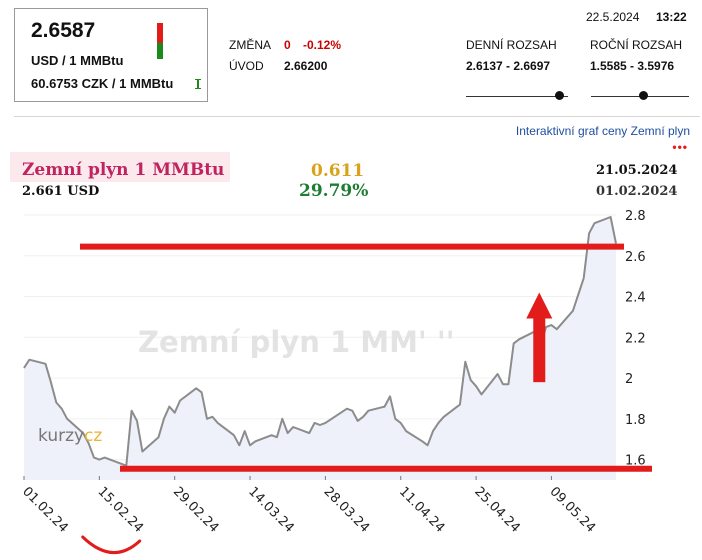 This screenshot has height=560, width=702. What do you see at coordinates (632, 66) in the screenshot?
I see `yearly-range-value: 1.5585 - 3.5976` at bounding box center [632, 66].